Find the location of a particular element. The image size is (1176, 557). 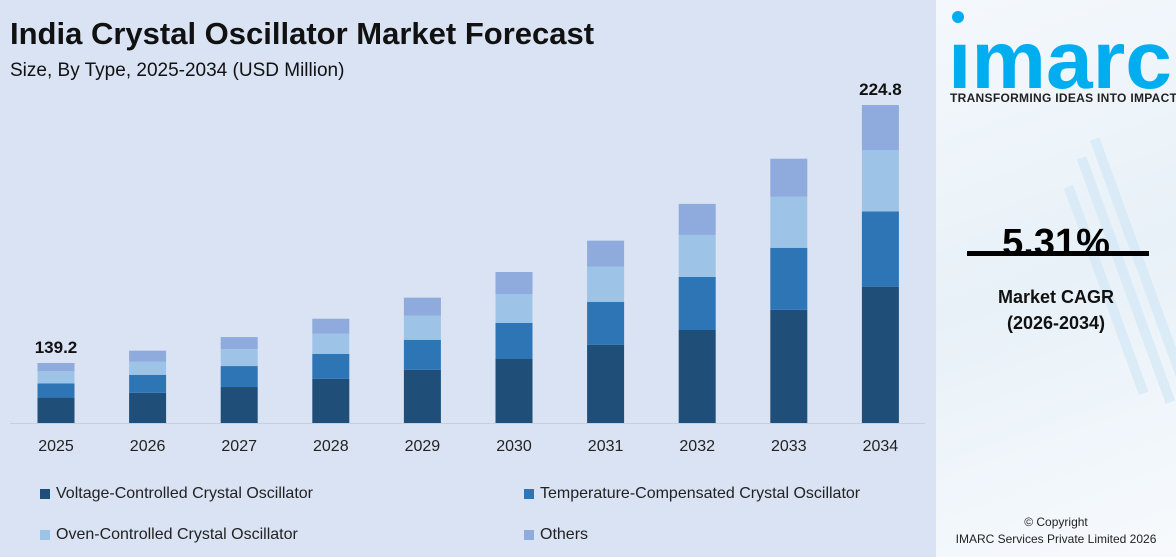

data-label: 224.8 is located at coordinates (880, 89).